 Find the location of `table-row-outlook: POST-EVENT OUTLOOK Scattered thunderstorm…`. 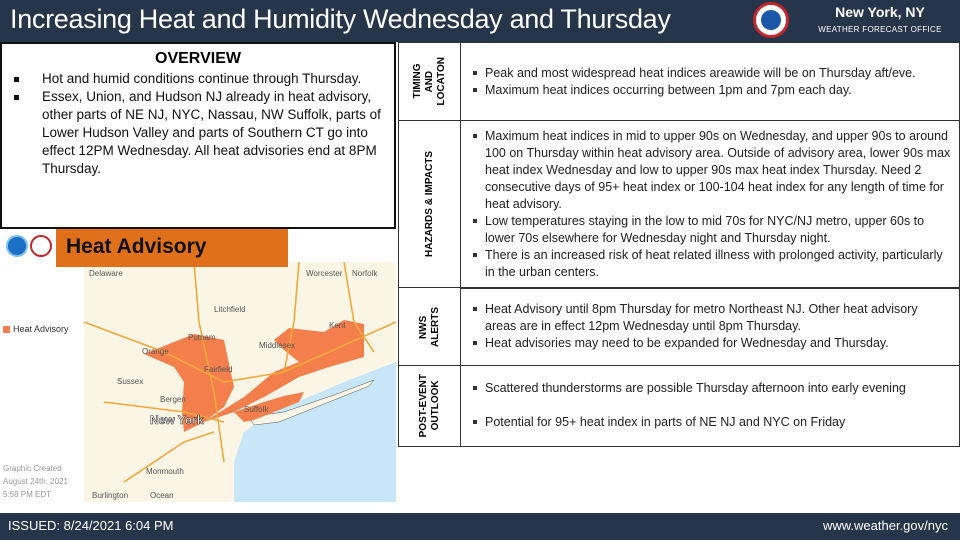

table-row-outlook: POST-EVENT OUTLOOK Scattered thunderstorm… is located at coordinates (679, 405).